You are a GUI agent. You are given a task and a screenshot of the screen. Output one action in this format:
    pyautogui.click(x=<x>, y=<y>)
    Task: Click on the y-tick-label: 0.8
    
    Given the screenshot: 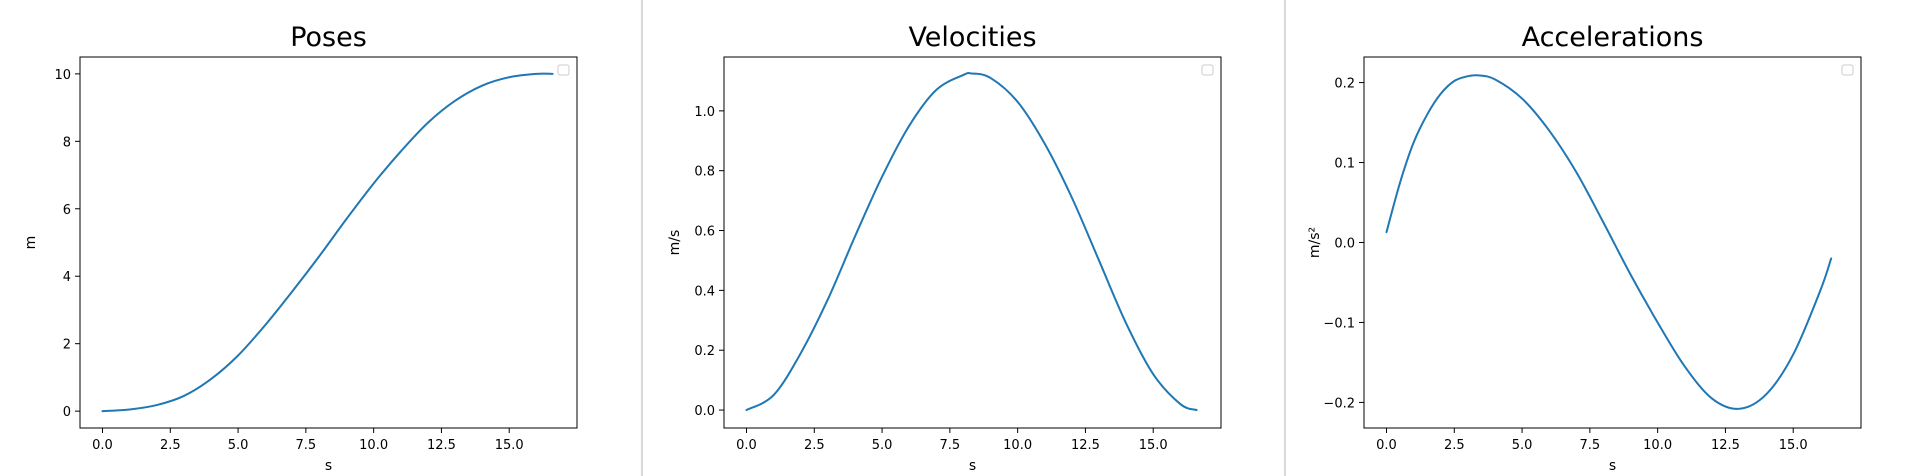 What is the action you would take?
    pyautogui.click(x=704, y=172)
    